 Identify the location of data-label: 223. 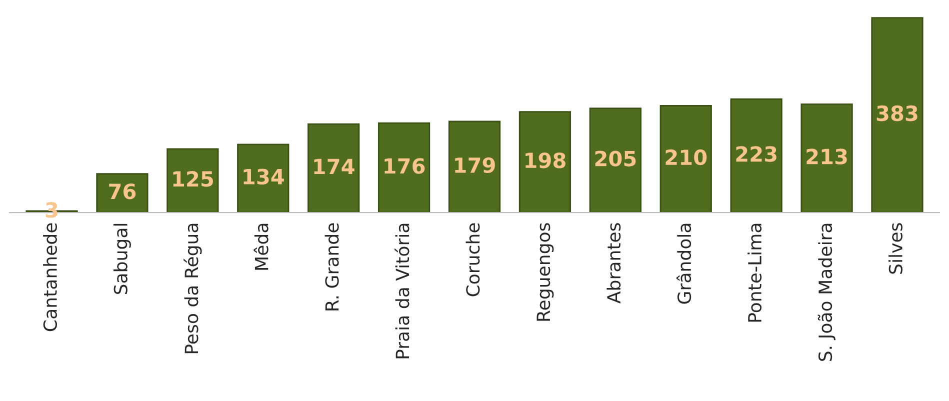
(756, 154).